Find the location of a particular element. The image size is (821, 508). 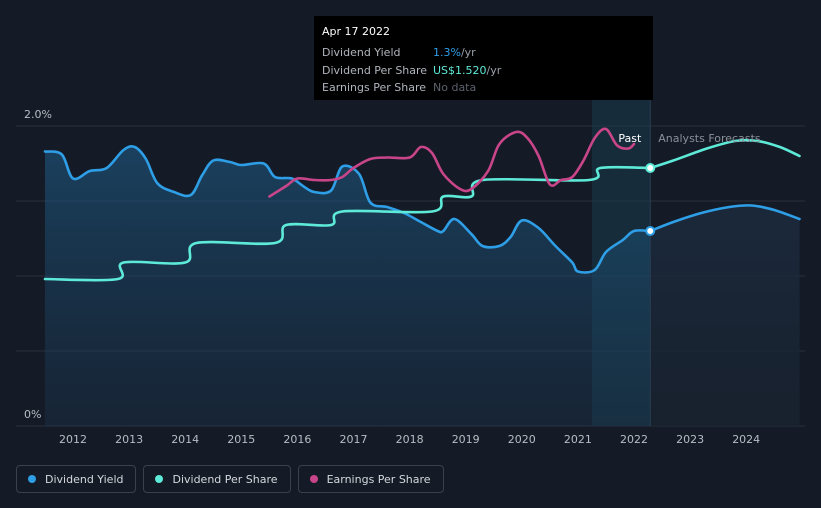

tooltip-row-eps: Earnings Per Share No data is located at coordinates (483, 88).